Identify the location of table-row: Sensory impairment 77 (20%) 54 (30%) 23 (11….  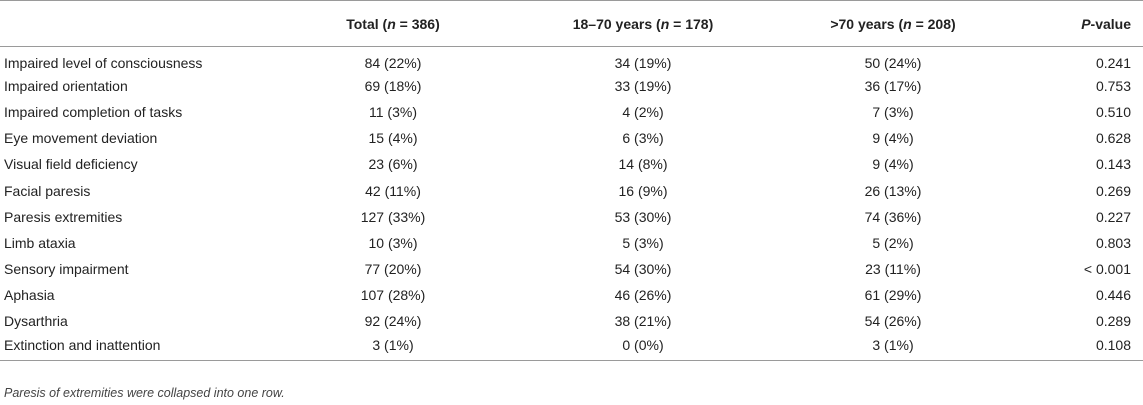
(571, 269).